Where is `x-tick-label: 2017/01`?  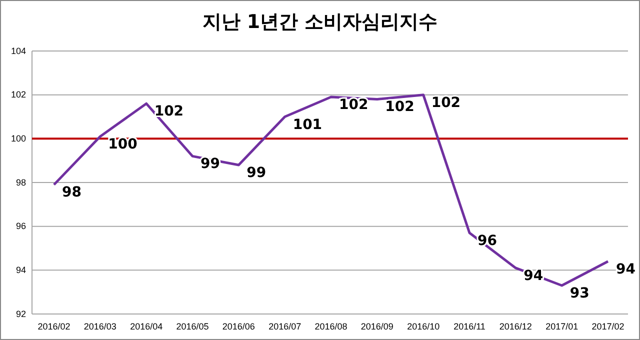
x-tick-label: 2017/01 is located at coordinates (562, 326).